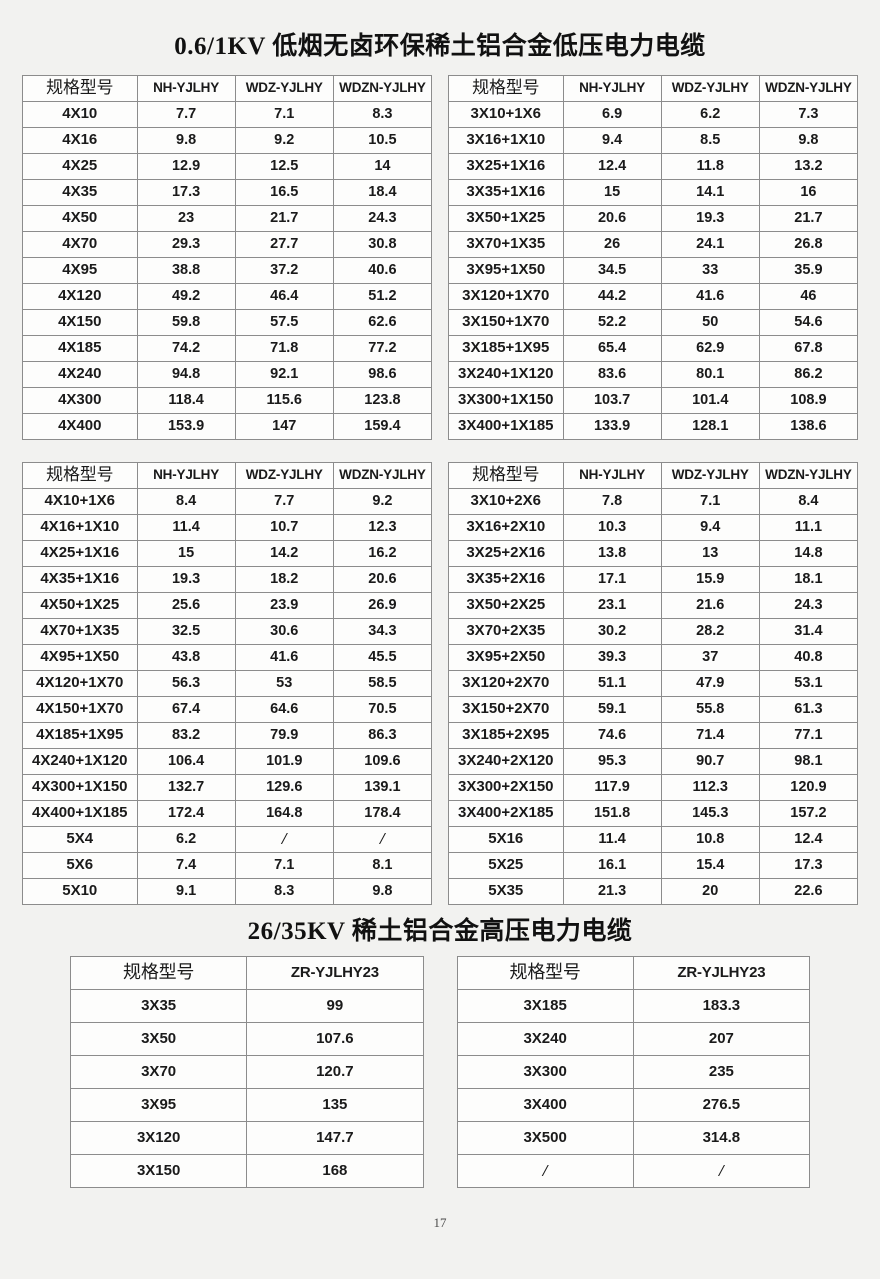 The image size is (880, 1279). What do you see at coordinates (186, 88) in the screenshot?
I see `col-header-nh: NH-YJLHY` at bounding box center [186, 88].